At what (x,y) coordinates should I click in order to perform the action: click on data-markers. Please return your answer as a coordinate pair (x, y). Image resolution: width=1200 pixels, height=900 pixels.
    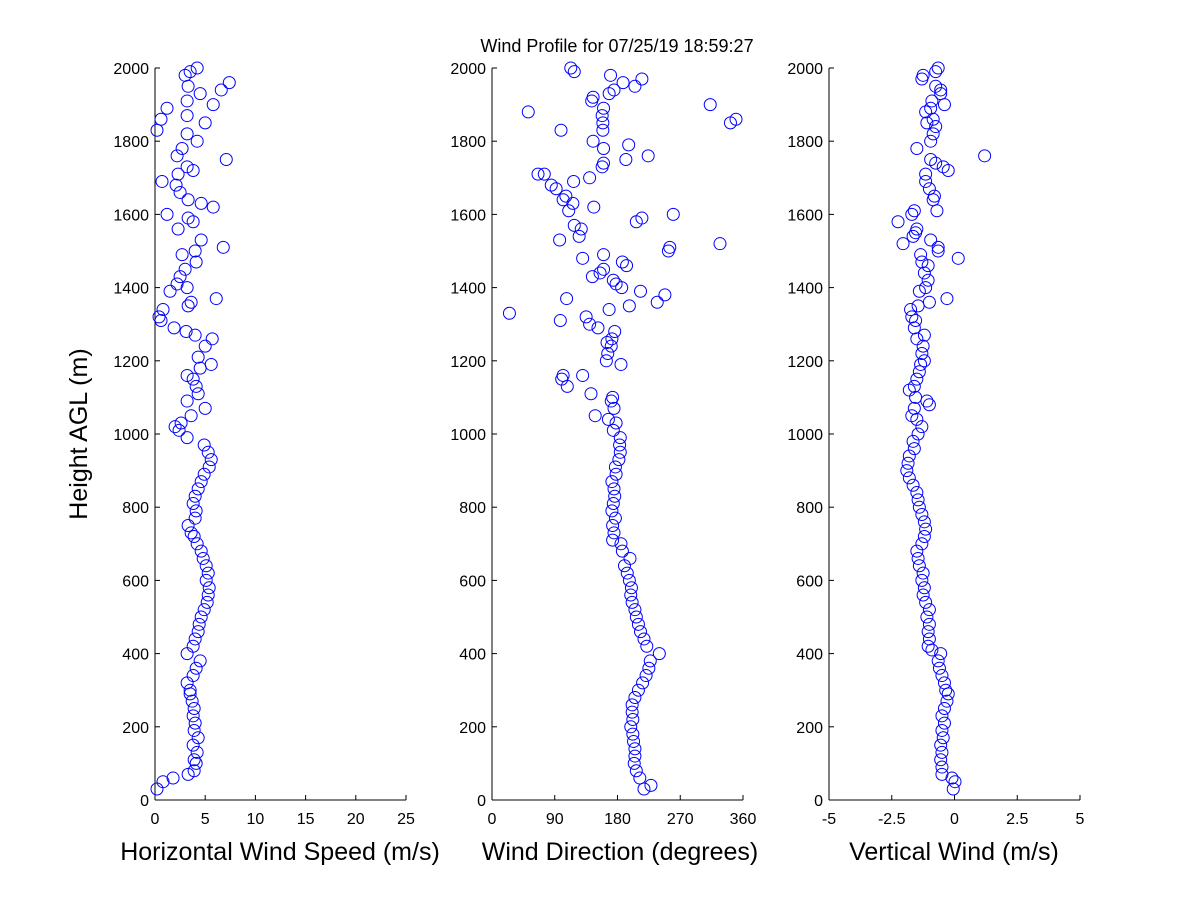
    Looking at the image, I should click on (193, 428).